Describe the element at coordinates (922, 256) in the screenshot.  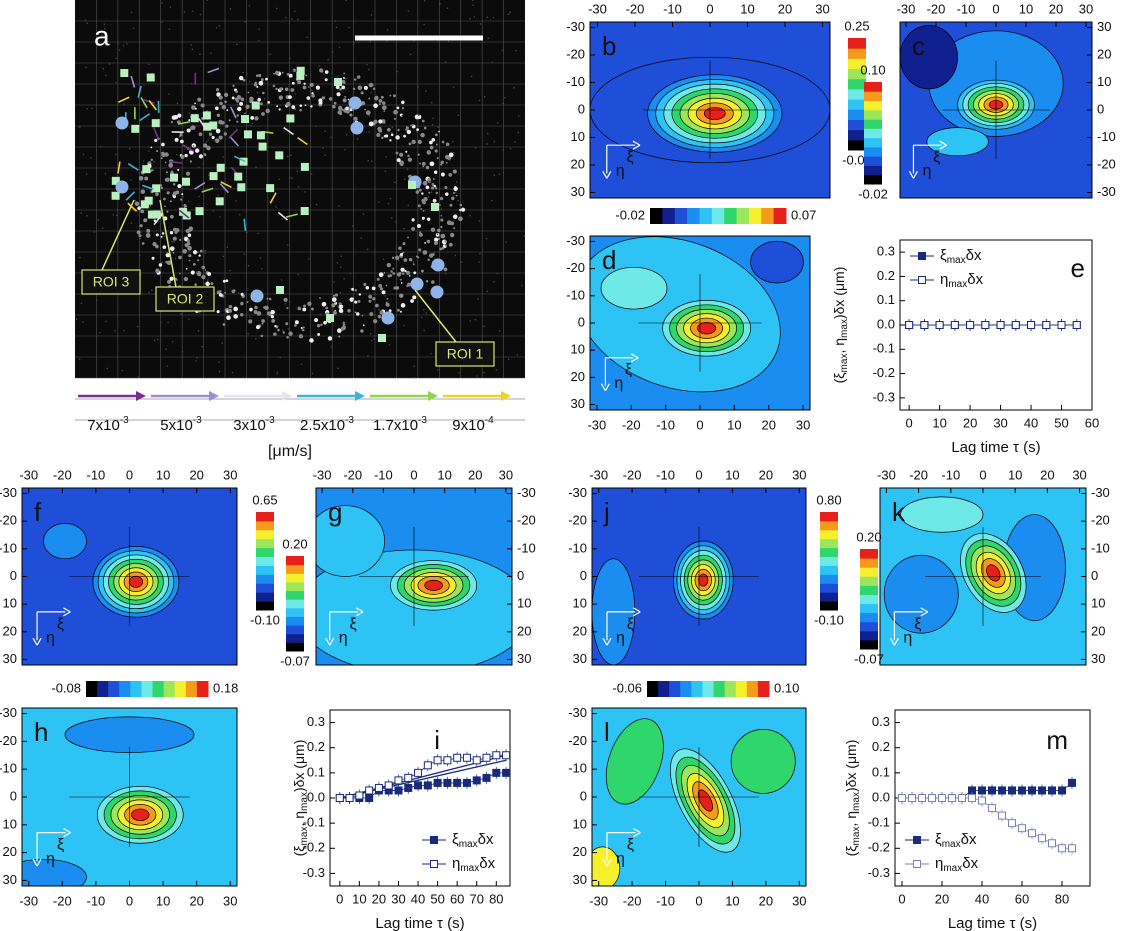
I see `legend-marker` at that location.